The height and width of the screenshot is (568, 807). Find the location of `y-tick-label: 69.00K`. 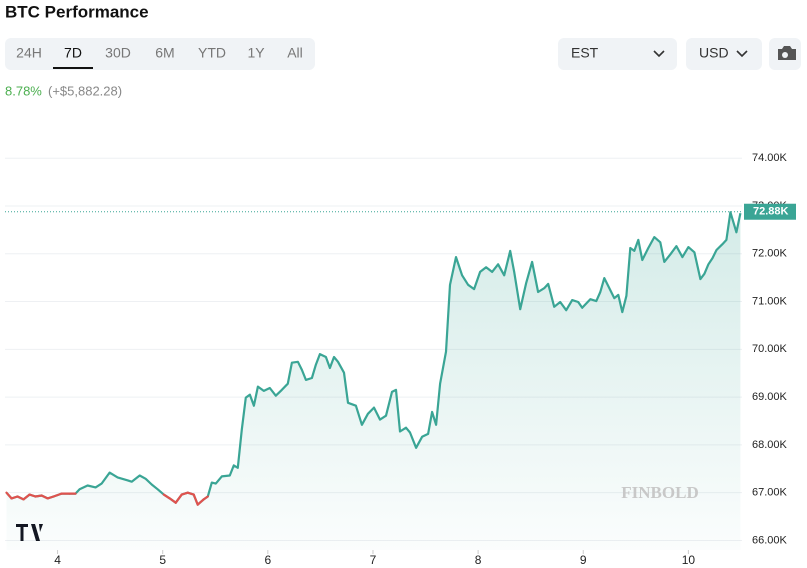

y-tick-label: 69.00K is located at coordinates (770, 397).